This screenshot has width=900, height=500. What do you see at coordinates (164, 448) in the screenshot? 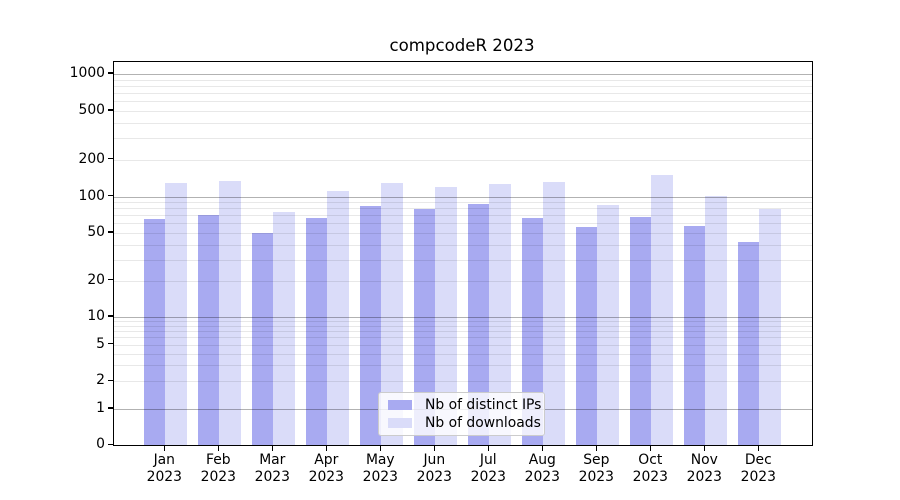
I see `x-tick-jan` at bounding box center [164, 448].